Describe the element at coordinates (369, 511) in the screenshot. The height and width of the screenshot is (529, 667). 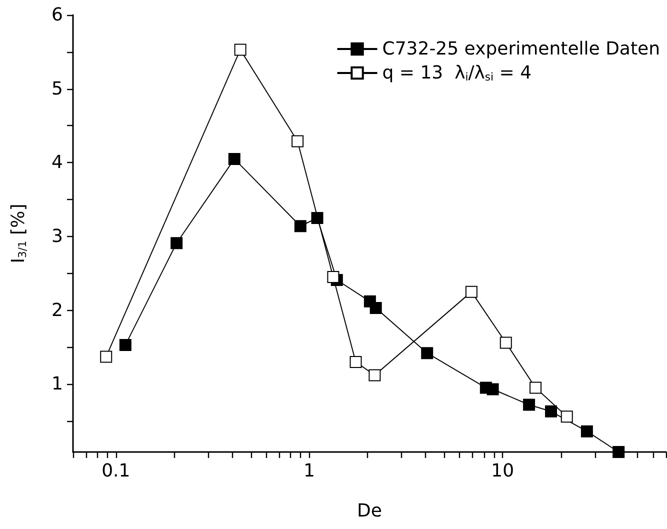
I see `x-axis-title: De` at that location.